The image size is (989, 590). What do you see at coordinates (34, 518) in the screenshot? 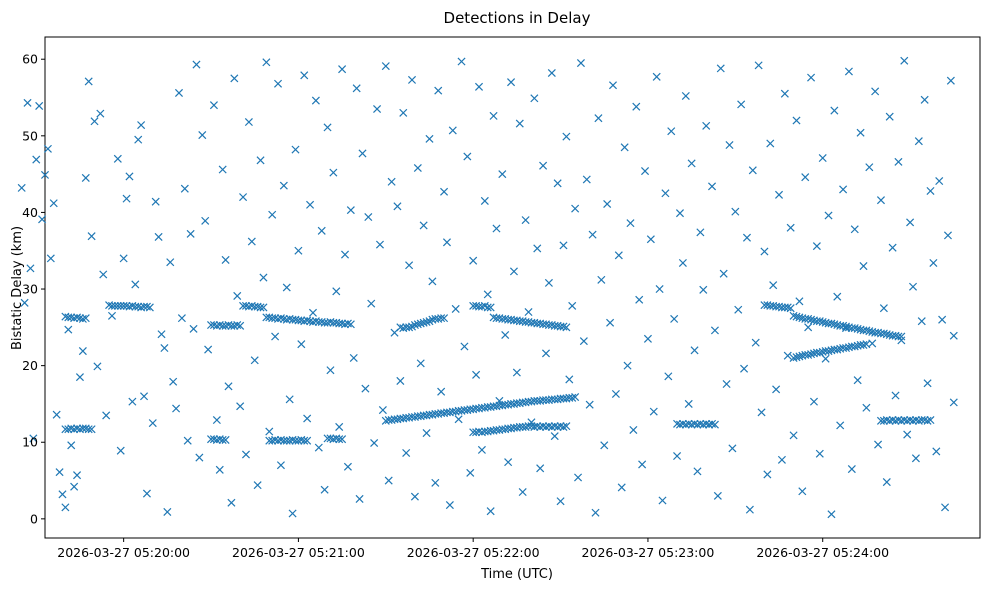
I see `y-tick-label: 0` at bounding box center [34, 518].